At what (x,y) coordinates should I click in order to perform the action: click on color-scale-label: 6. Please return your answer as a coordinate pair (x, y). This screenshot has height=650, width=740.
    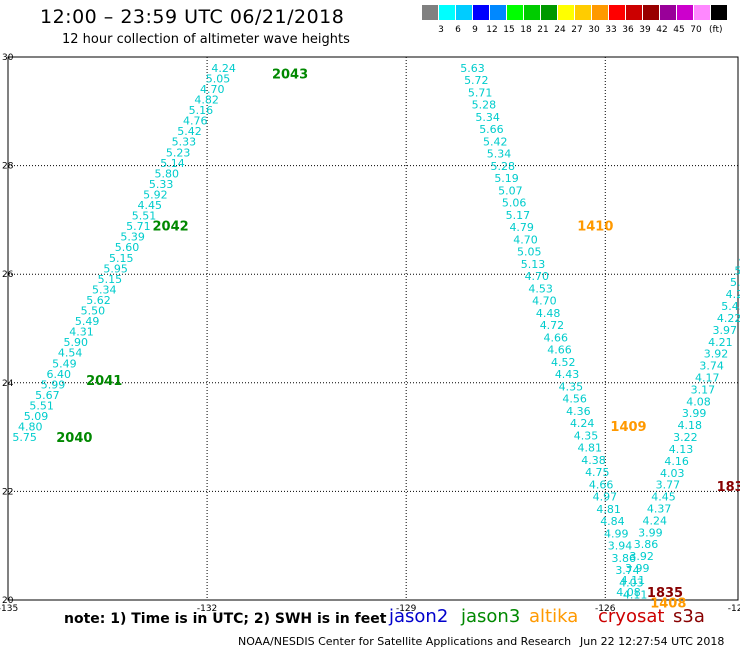
    Looking at the image, I should click on (458, 30).